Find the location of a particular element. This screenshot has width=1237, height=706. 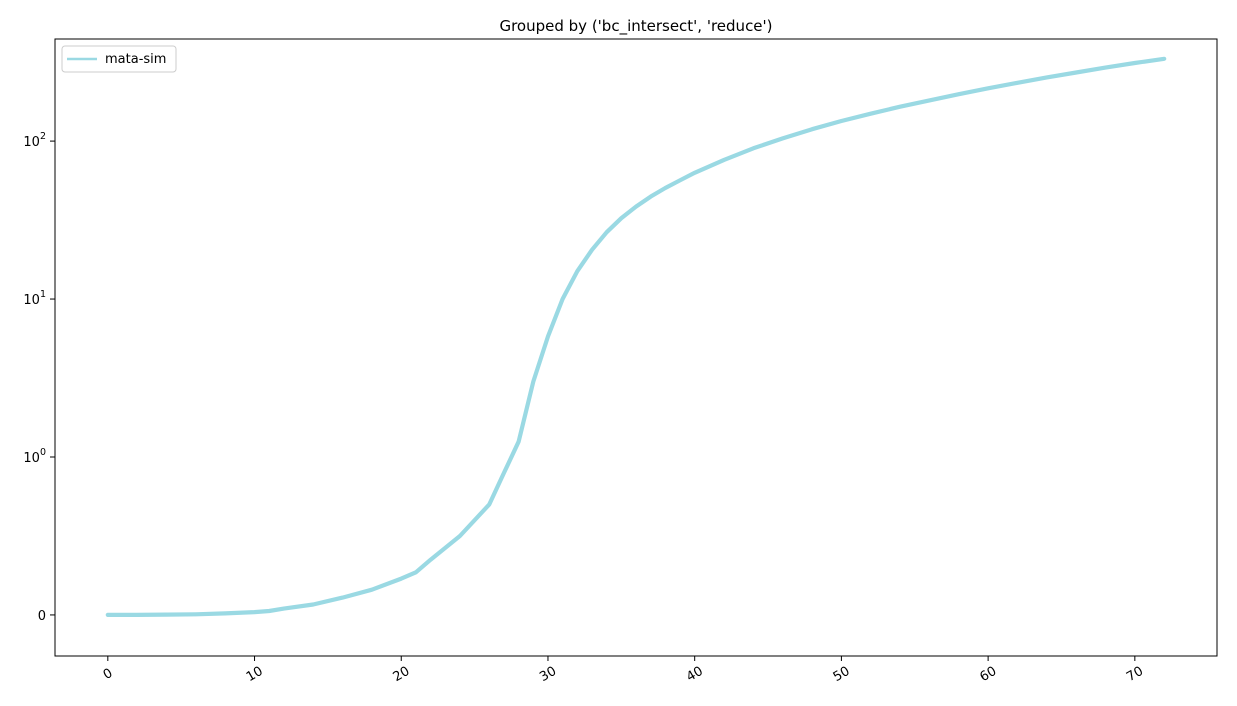

x-tick-label-5: 50 is located at coordinates (842, 674).